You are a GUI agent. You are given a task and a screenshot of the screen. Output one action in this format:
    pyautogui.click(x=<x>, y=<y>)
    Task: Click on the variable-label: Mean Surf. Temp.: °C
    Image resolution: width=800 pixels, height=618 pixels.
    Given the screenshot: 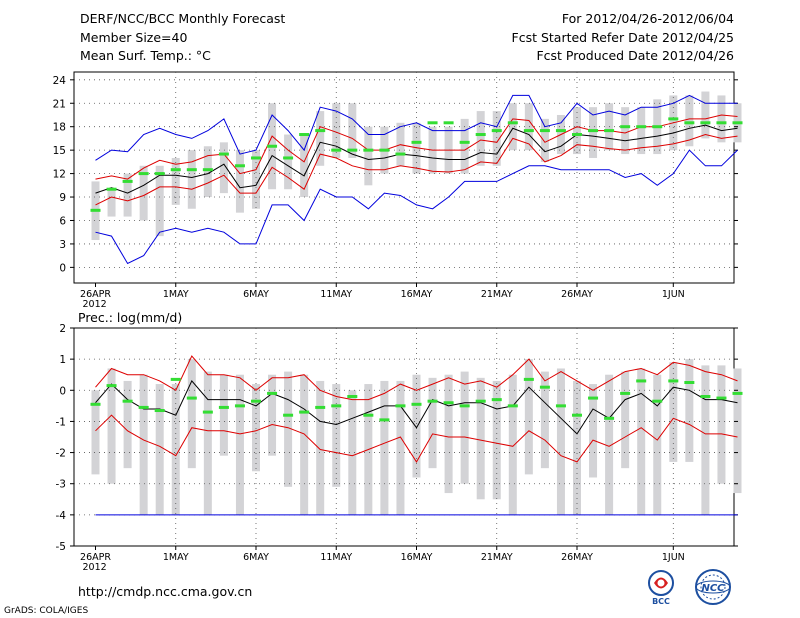 What is the action you would take?
    pyautogui.click(x=145, y=55)
    